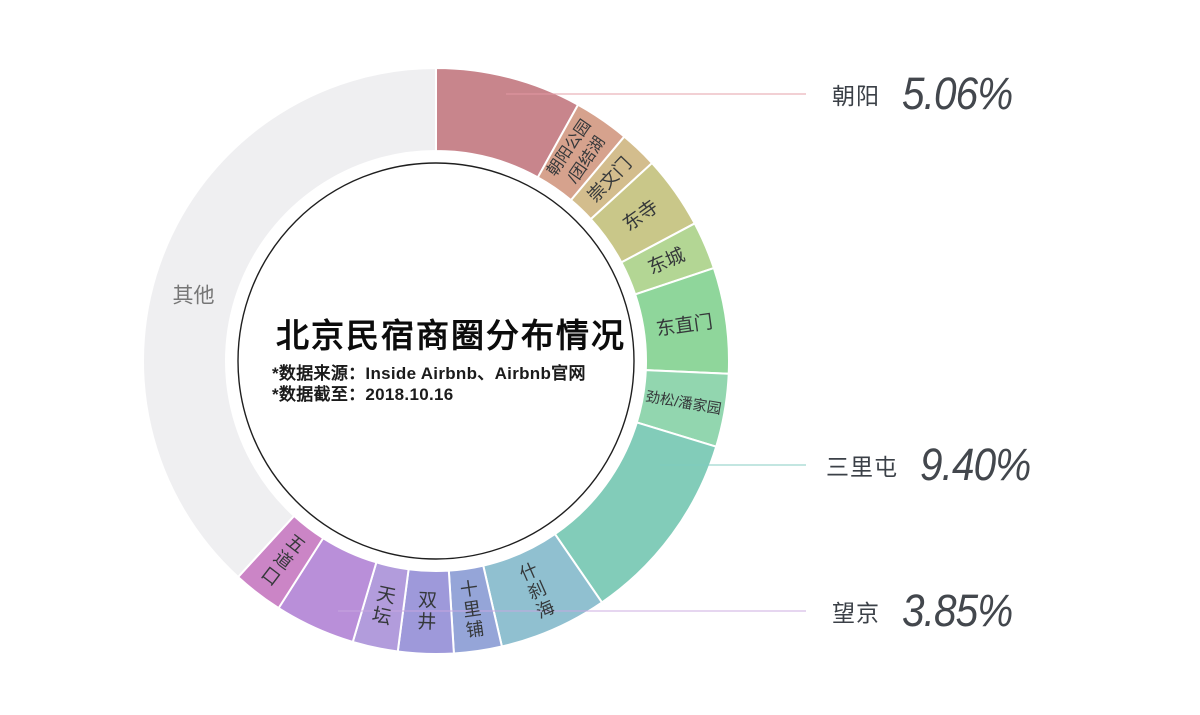 This screenshot has width=1200, height=715. I want to click on callout-chaoyang: 朝阳 5.06%, so click(928, 94).